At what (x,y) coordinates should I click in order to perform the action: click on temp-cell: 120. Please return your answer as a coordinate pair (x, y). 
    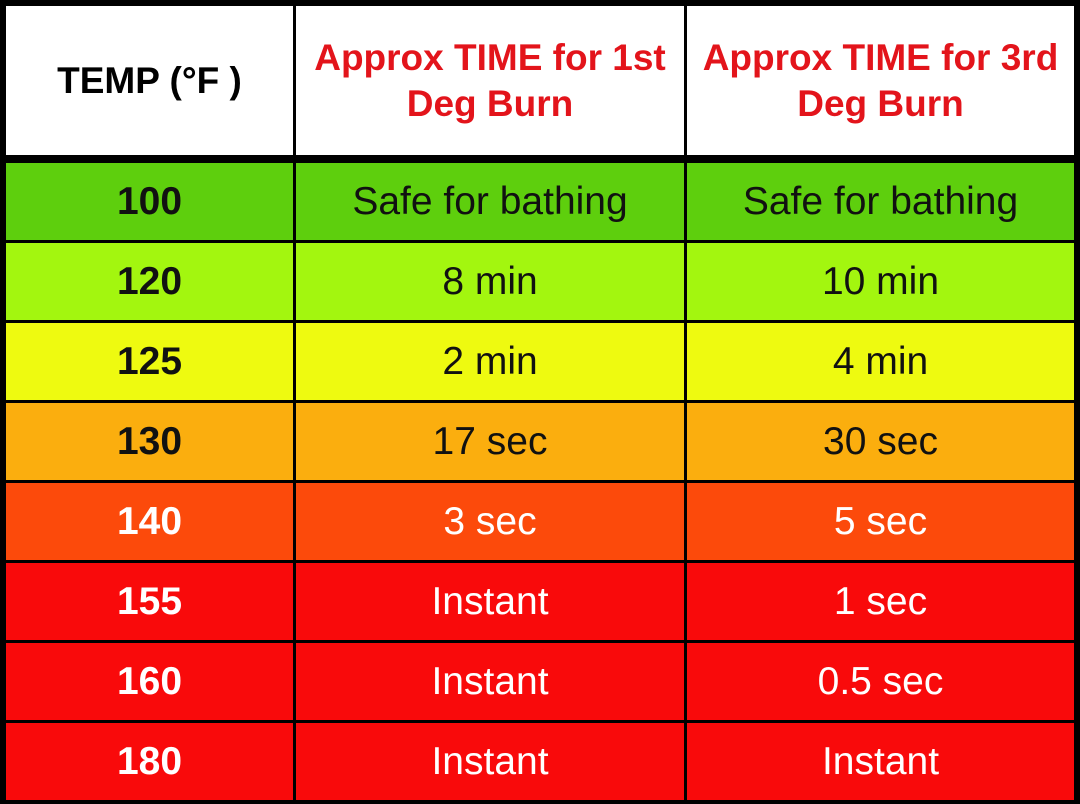
    Looking at the image, I should click on (149, 281).